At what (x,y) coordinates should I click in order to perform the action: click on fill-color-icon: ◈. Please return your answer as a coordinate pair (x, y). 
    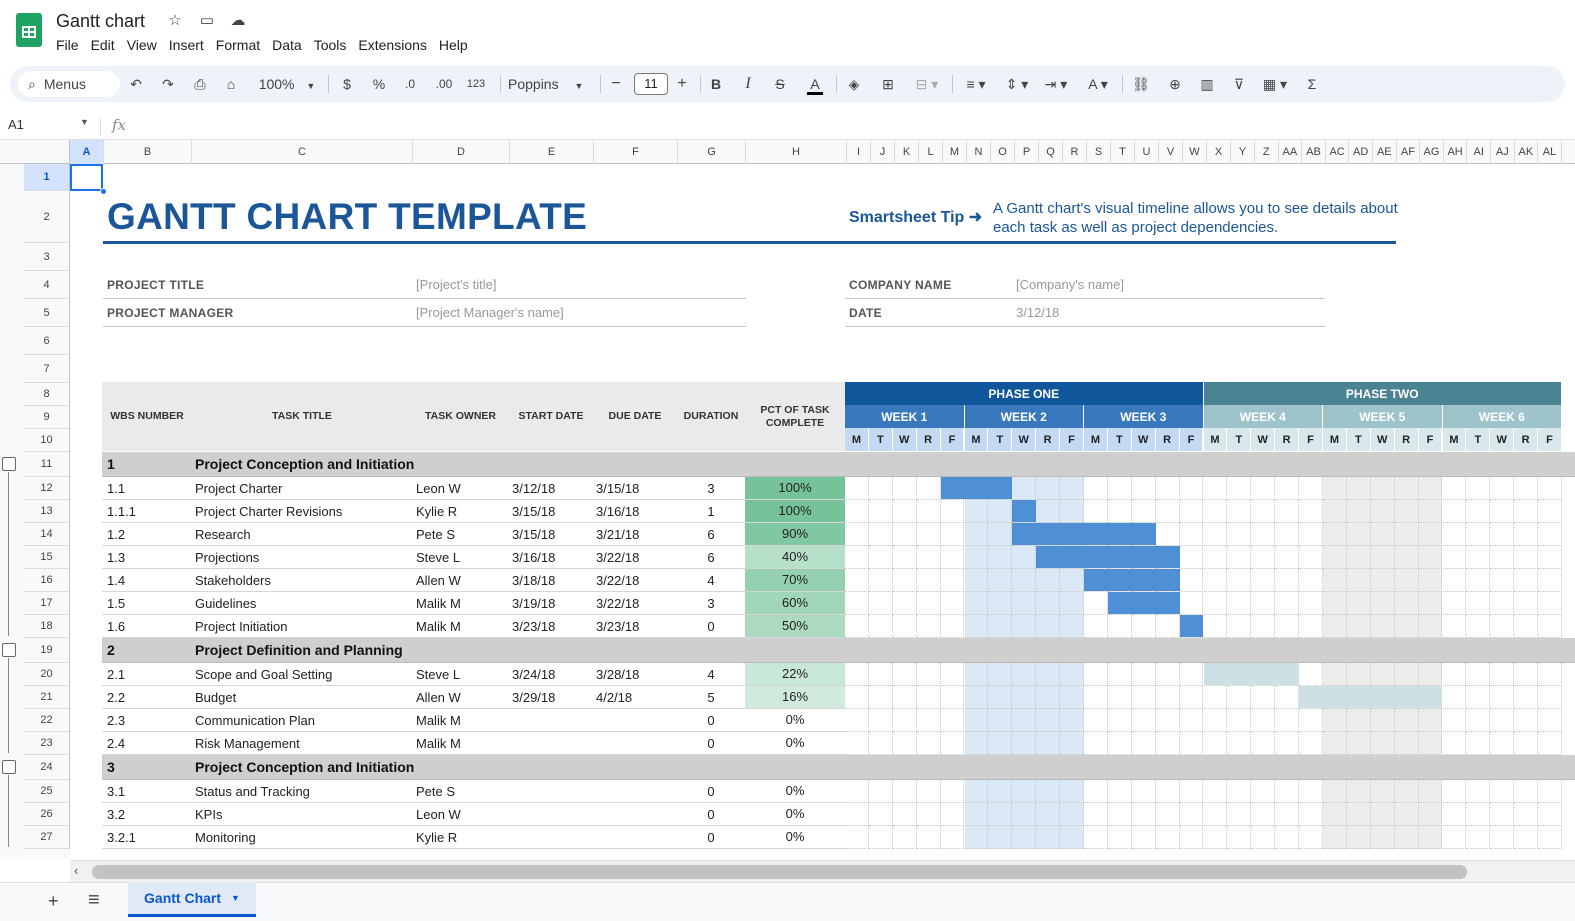
    Looking at the image, I should click on (854, 84).